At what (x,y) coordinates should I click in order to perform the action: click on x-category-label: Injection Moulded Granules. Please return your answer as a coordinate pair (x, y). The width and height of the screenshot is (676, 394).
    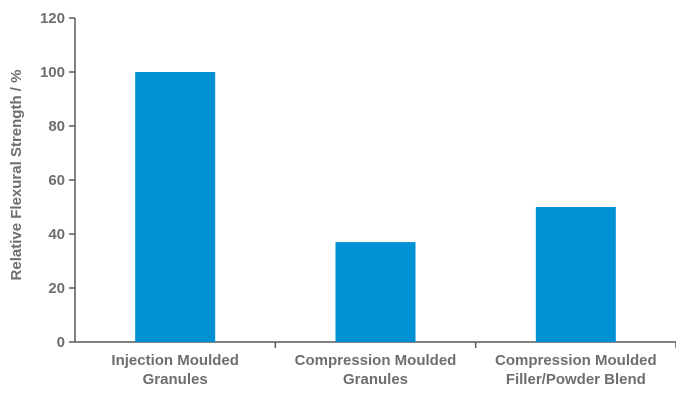
    Looking at the image, I should click on (175, 370).